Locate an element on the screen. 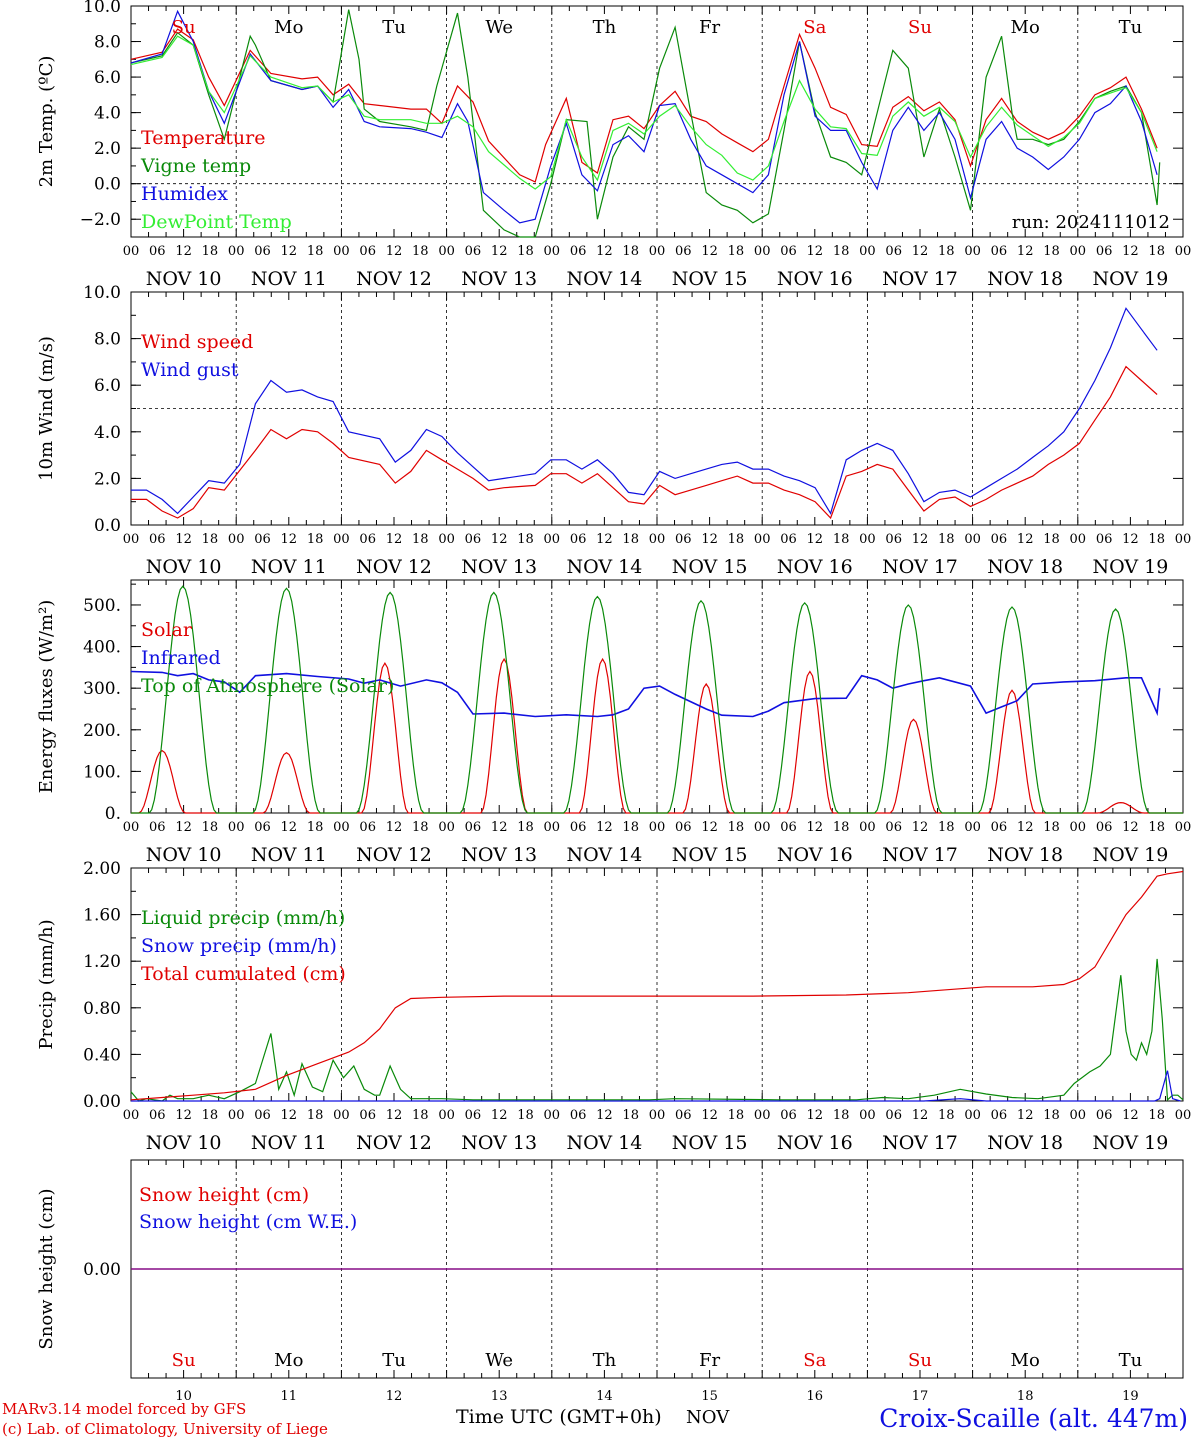 Image resolution: width=1194 pixels, height=1440 pixels. legend-entry: Total cumulated (cm) is located at coordinates (243, 974).